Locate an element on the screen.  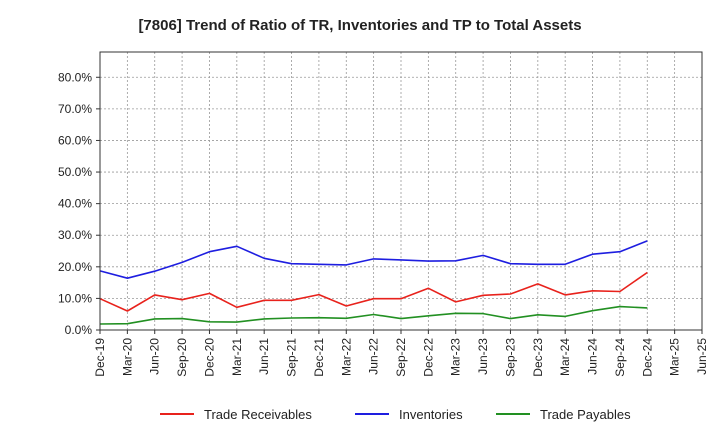
x-tick-label: Jun-22 is located at coordinates (374, 356).